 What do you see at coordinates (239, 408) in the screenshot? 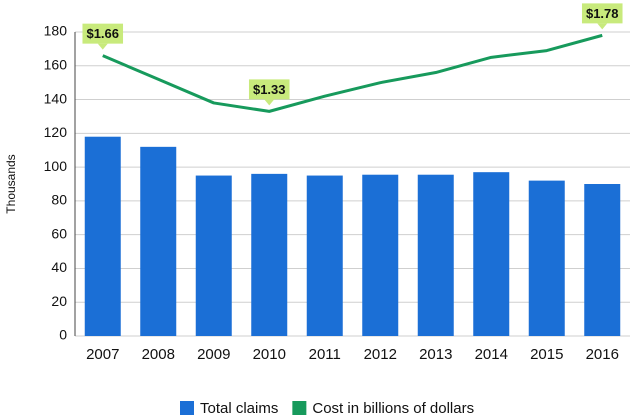
I see `legend-label: Total claims` at bounding box center [239, 408].